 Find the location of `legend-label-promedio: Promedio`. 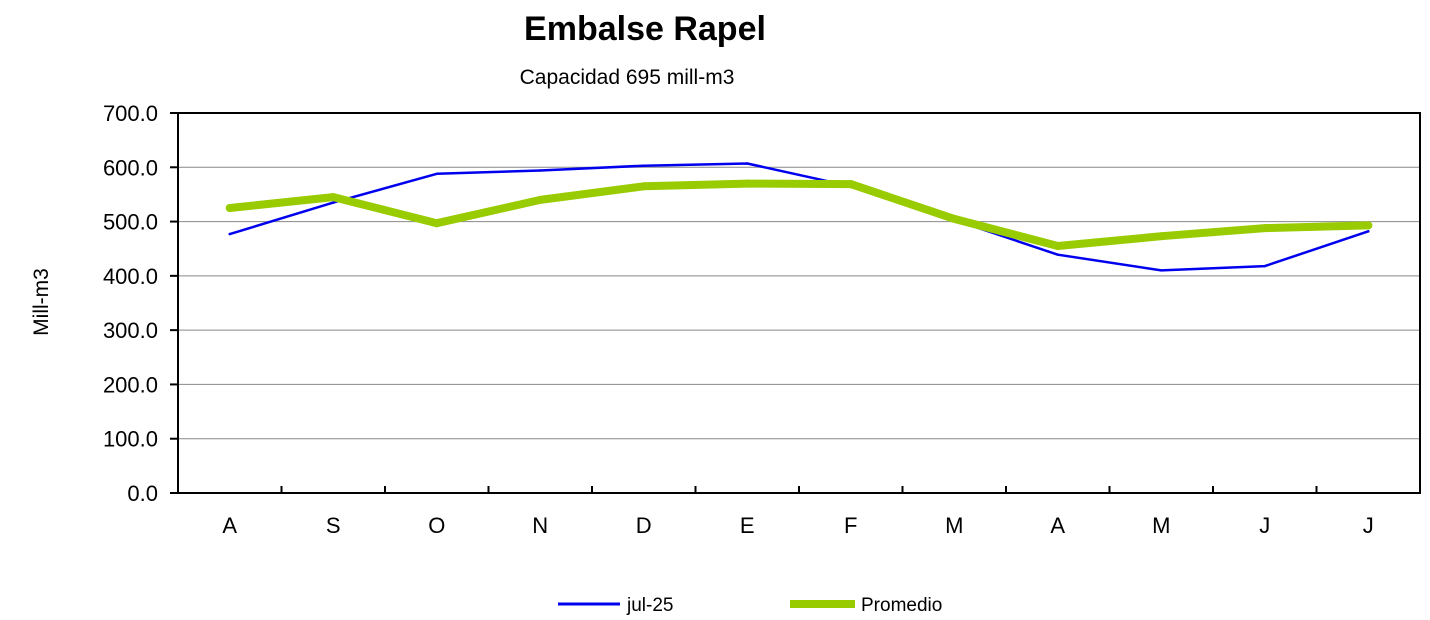

legend-label-promedio: Promedio is located at coordinates (901, 605).